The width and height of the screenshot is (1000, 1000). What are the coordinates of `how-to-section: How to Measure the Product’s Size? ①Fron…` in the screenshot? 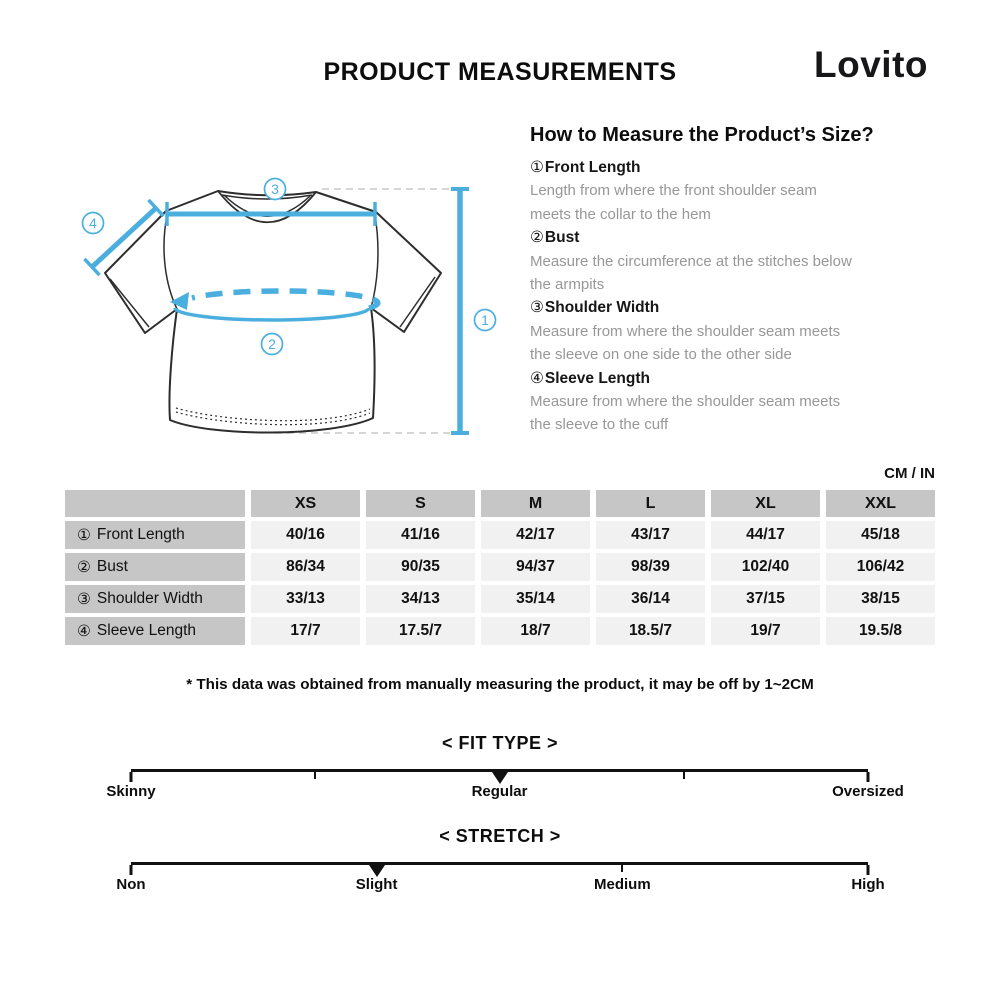 It's located at (750, 280).